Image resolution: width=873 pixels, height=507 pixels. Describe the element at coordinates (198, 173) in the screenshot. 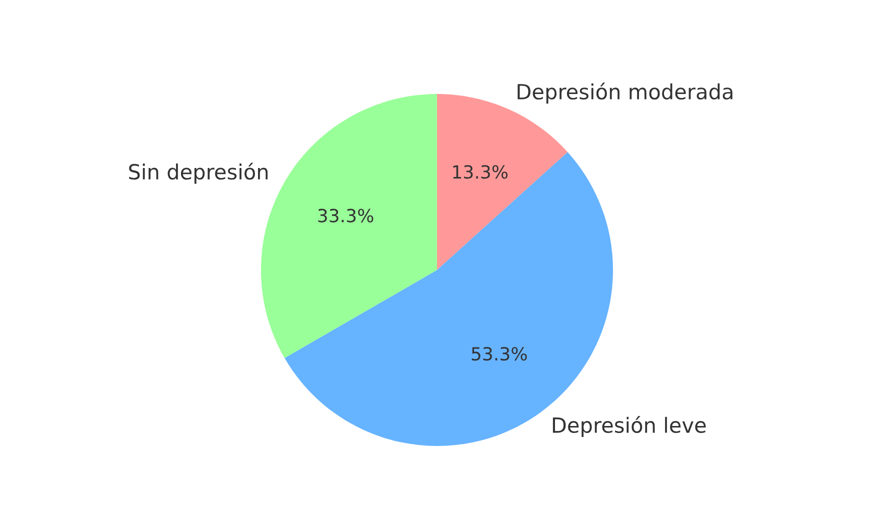

I see `slice-label: Sin depresión` at that location.